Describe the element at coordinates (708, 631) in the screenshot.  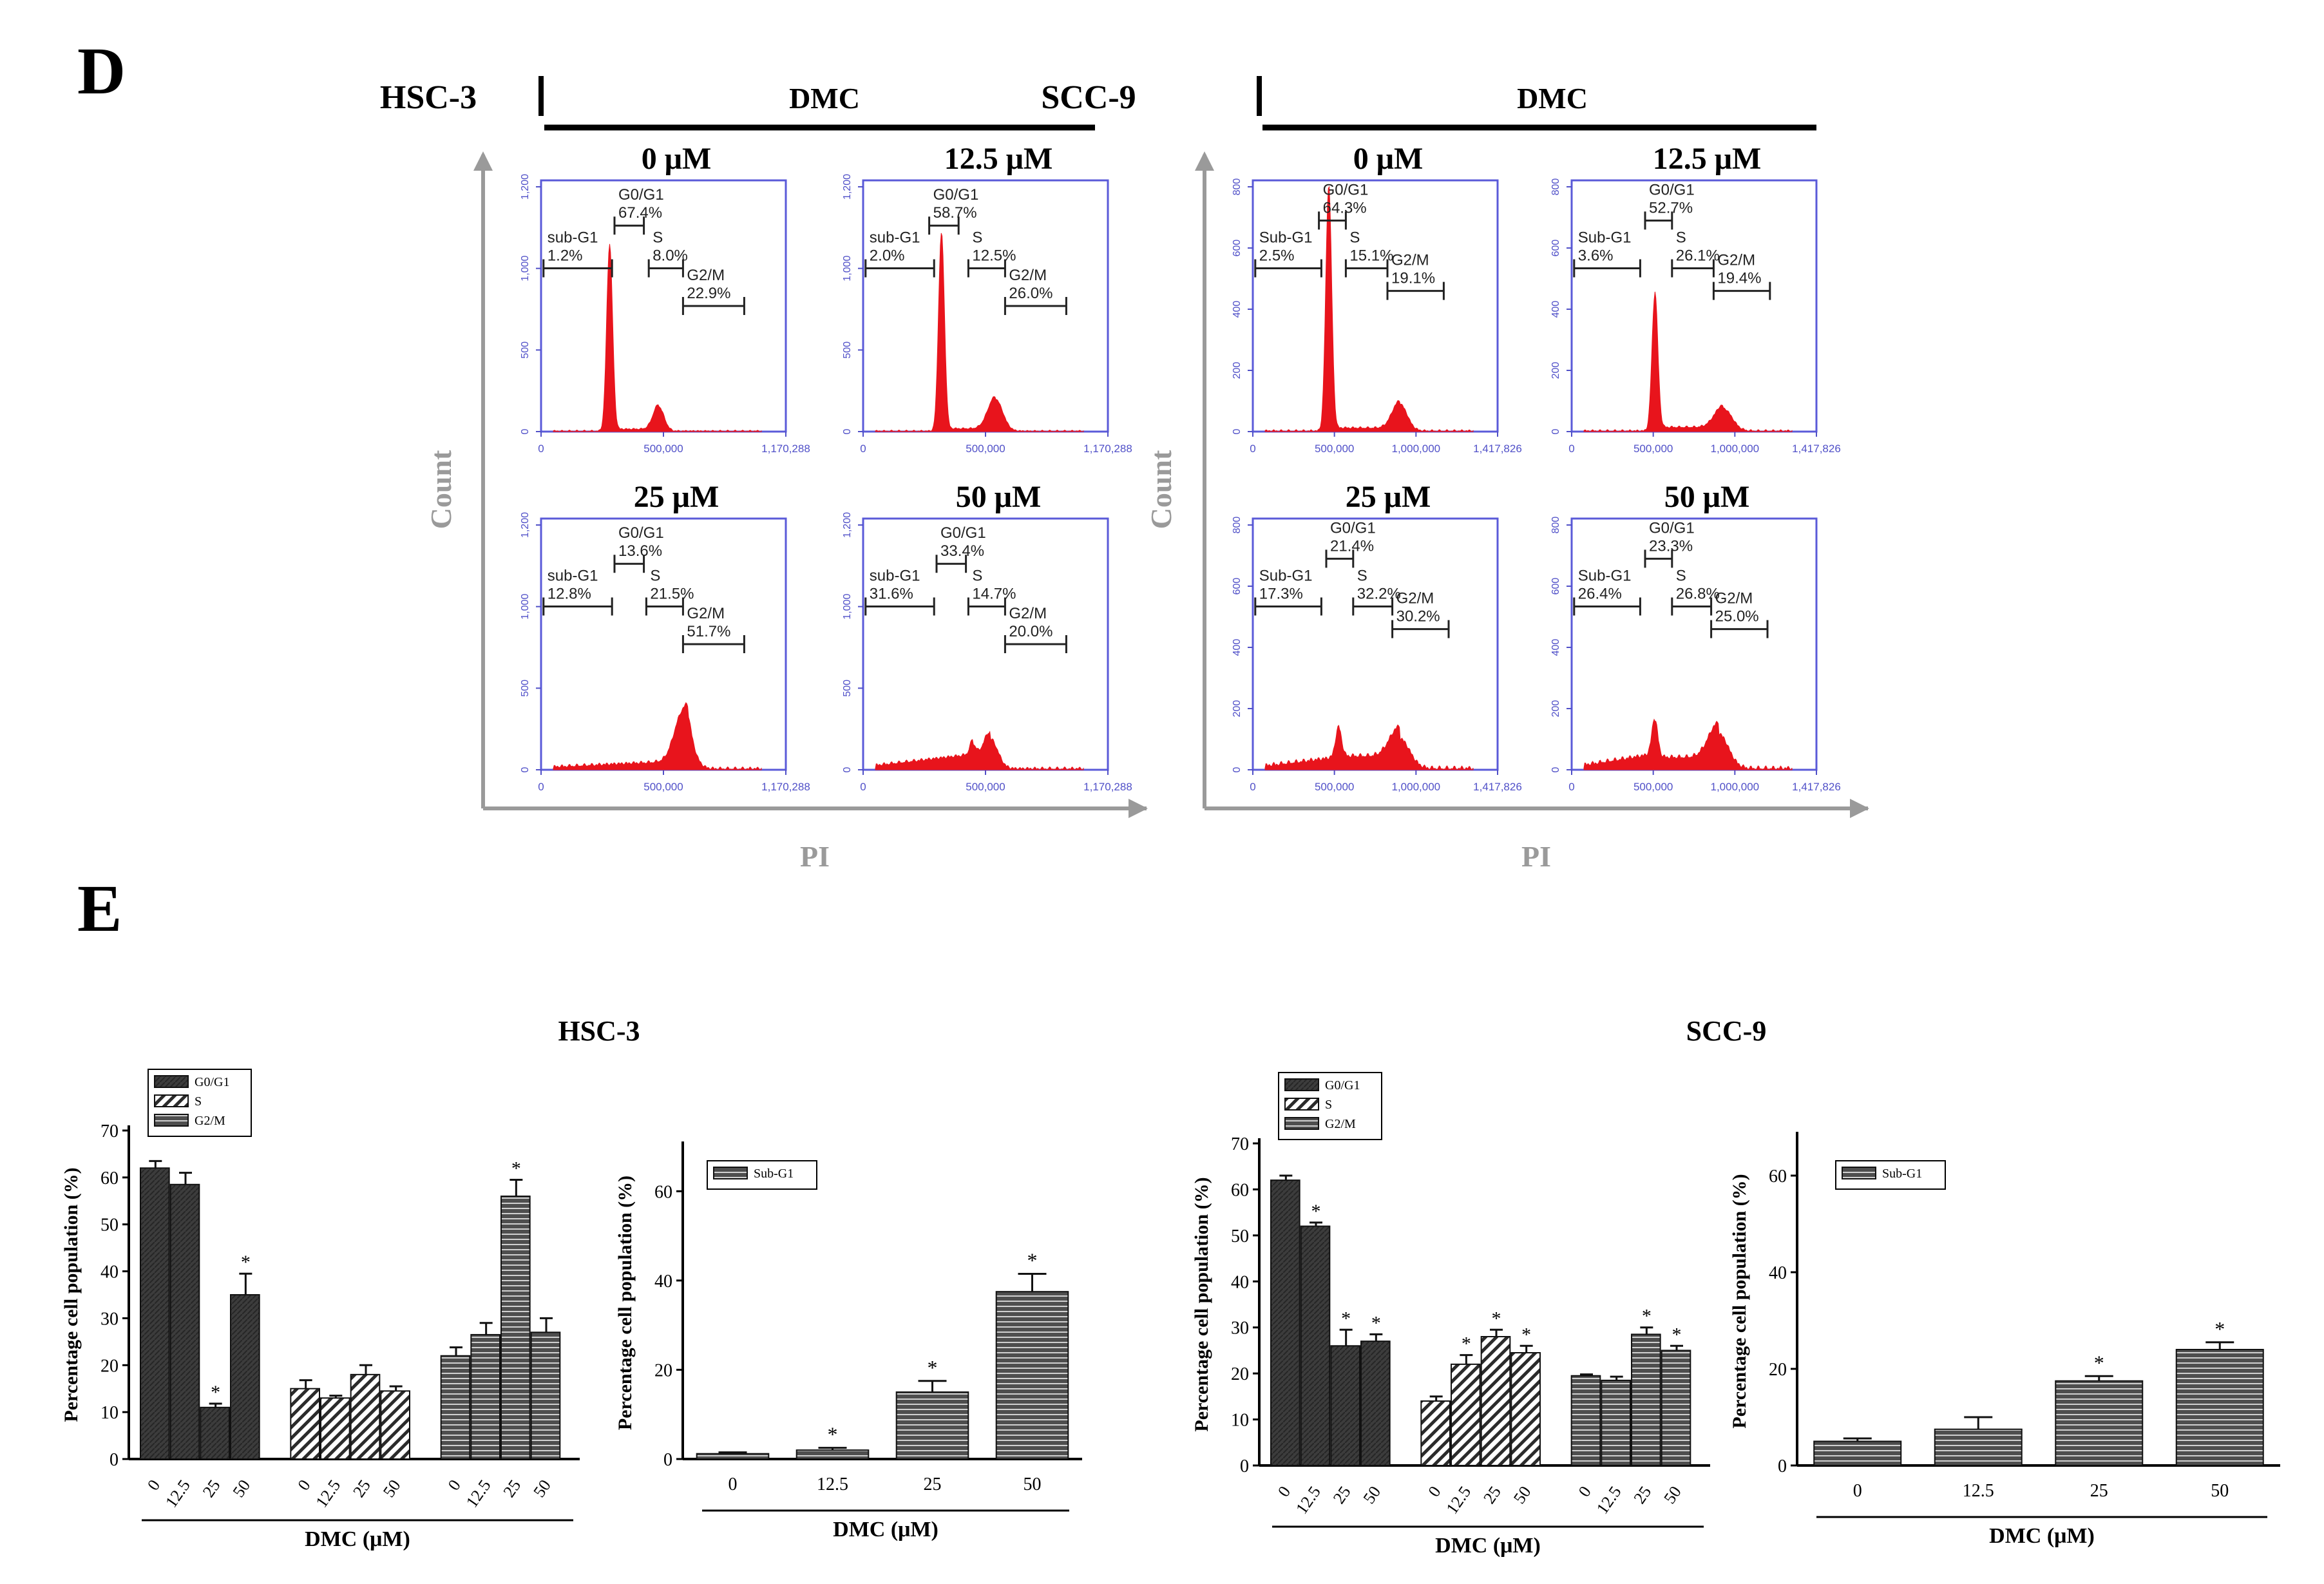
I see `gate-value: 51.7%` at that location.